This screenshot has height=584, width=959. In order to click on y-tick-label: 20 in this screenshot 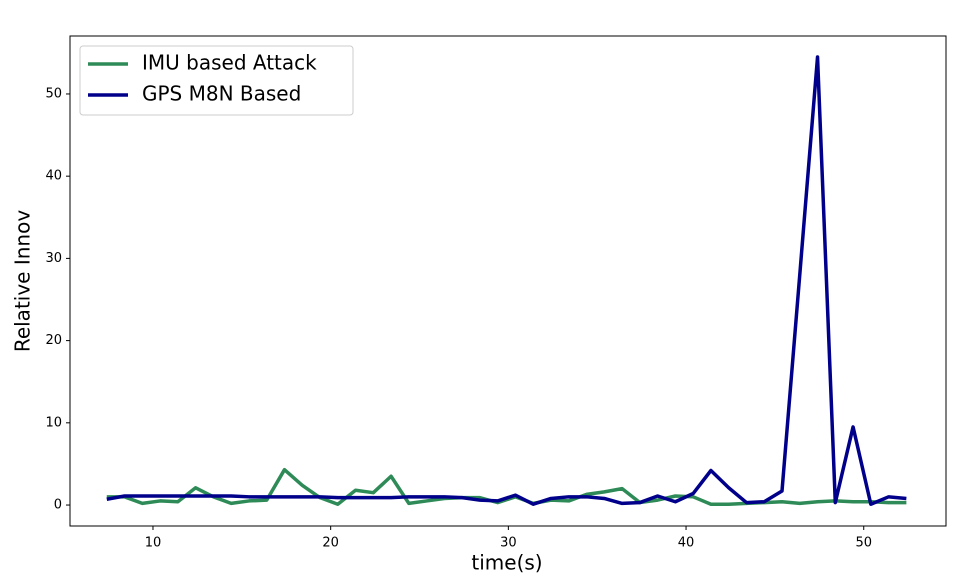, I will do `click(53, 340)`.